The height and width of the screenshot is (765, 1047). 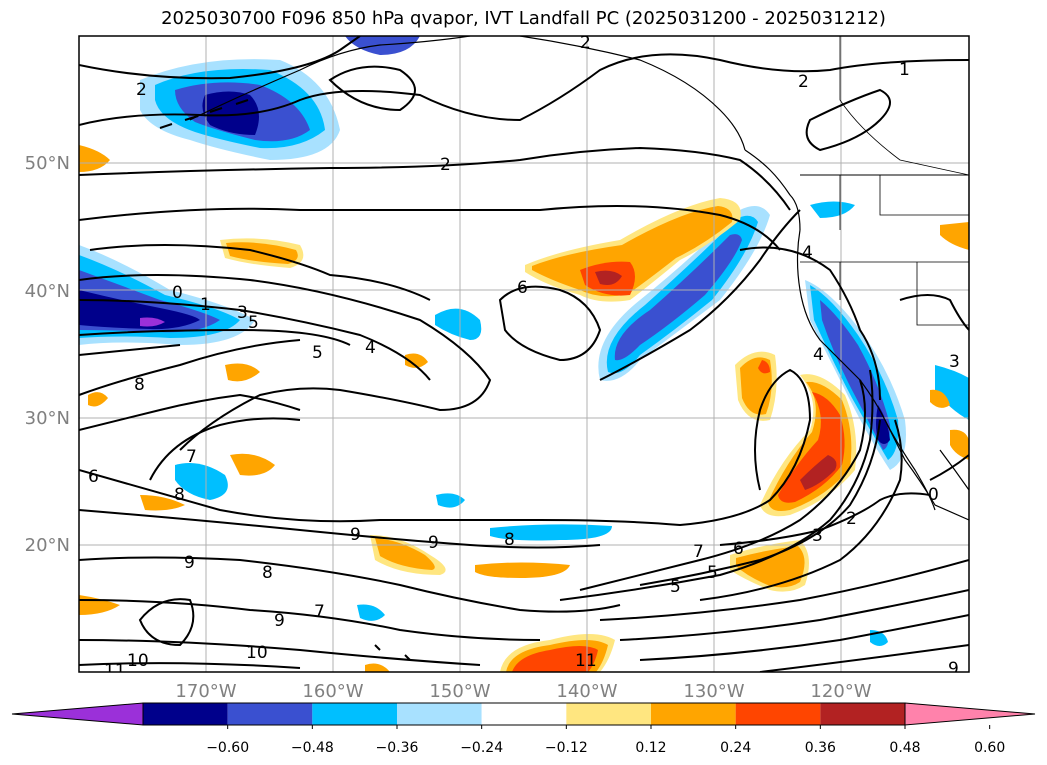 What do you see at coordinates (47, 354) in the screenshot?
I see `latitude-axis: 50°N 40°N 30°N 20°N` at bounding box center [47, 354].